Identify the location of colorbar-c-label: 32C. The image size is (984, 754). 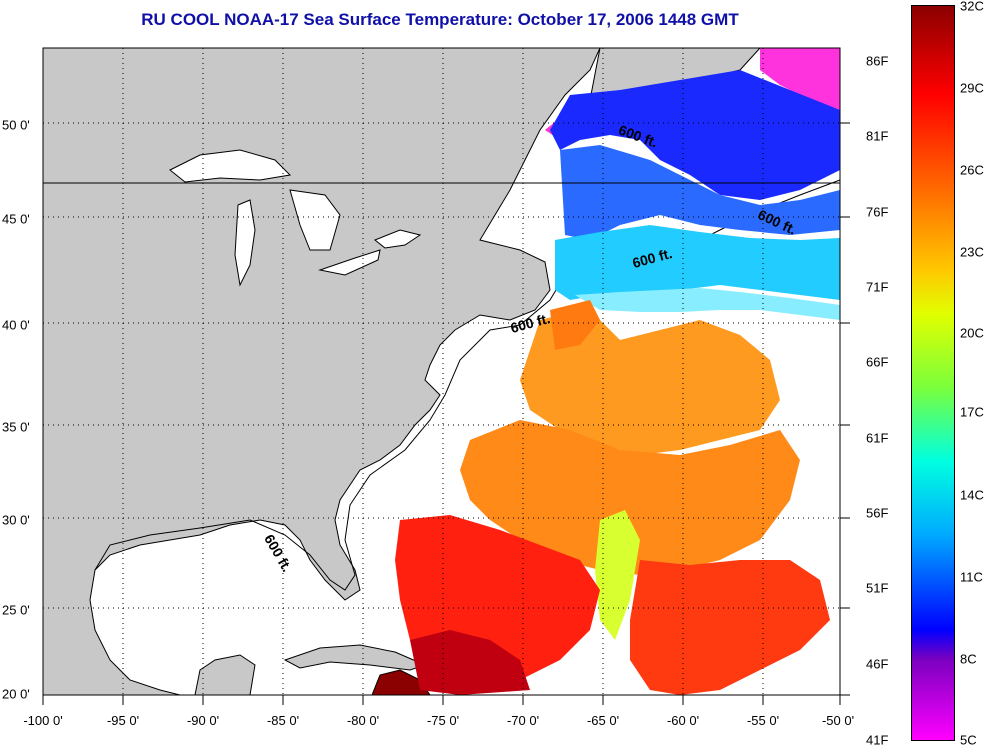
(972, 7).